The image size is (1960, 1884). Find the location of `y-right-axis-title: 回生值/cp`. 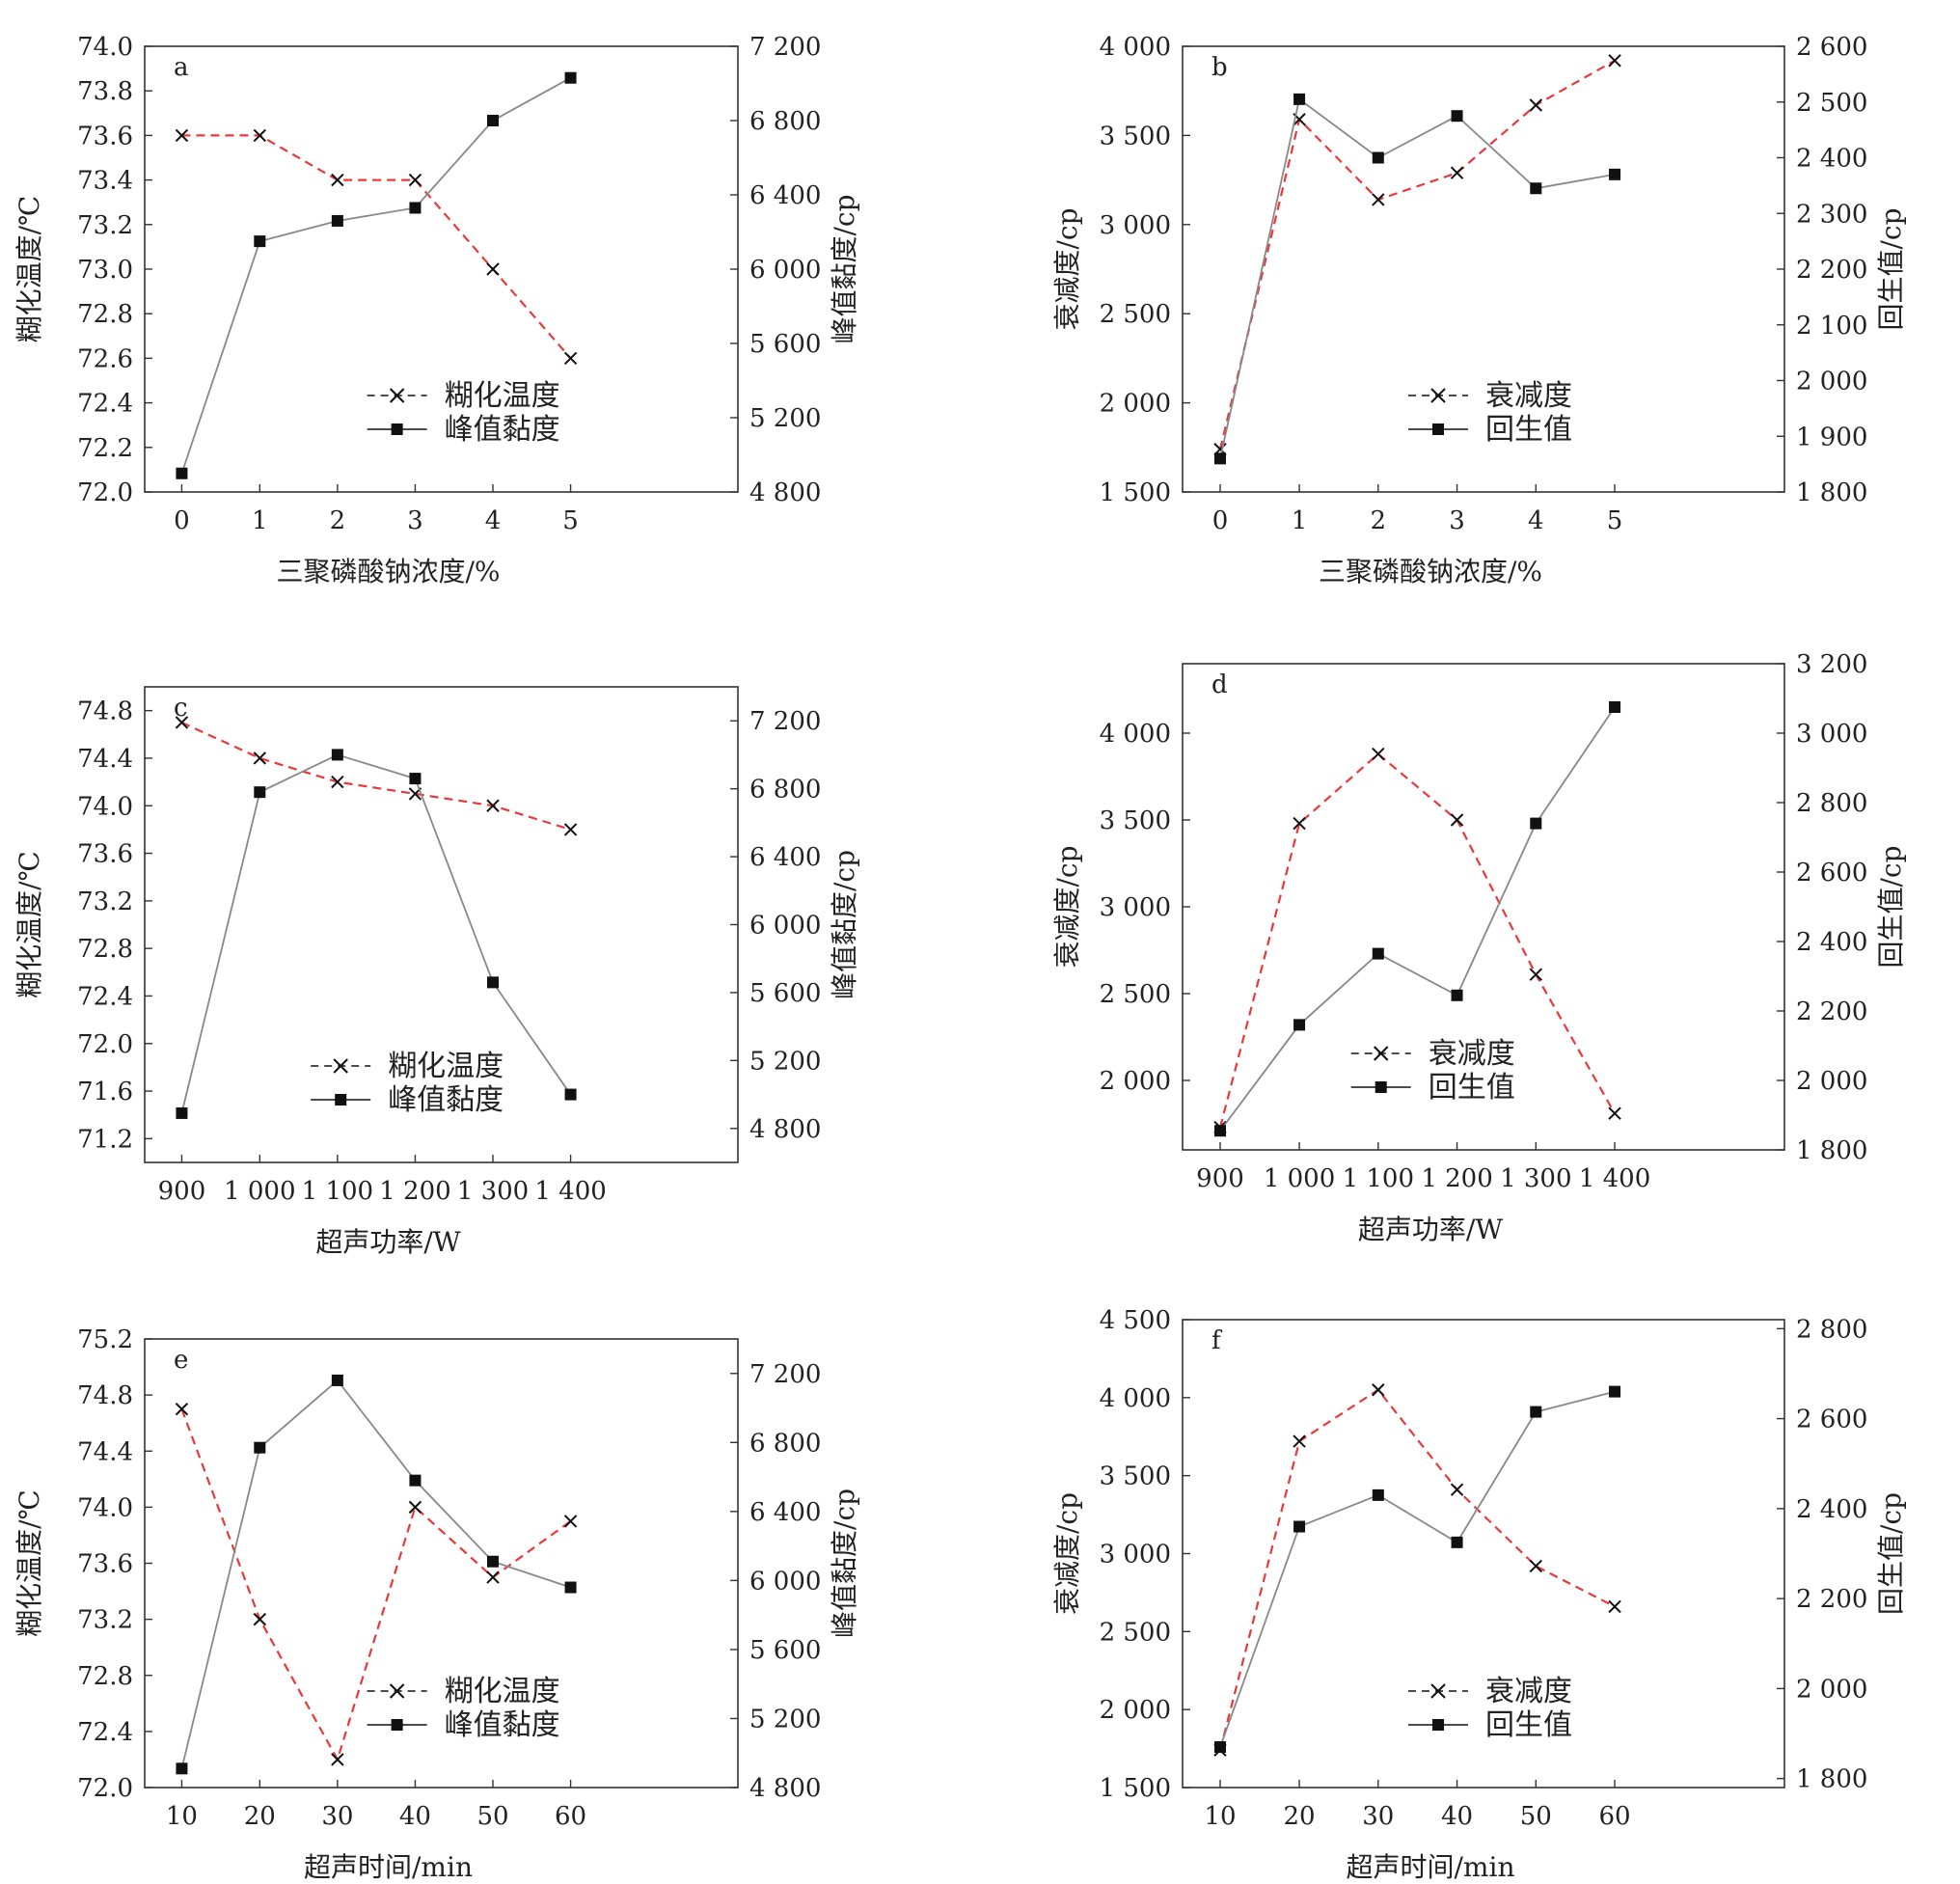

y-right-axis-title: 回生值/cp is located at coordinates (1891, 906).